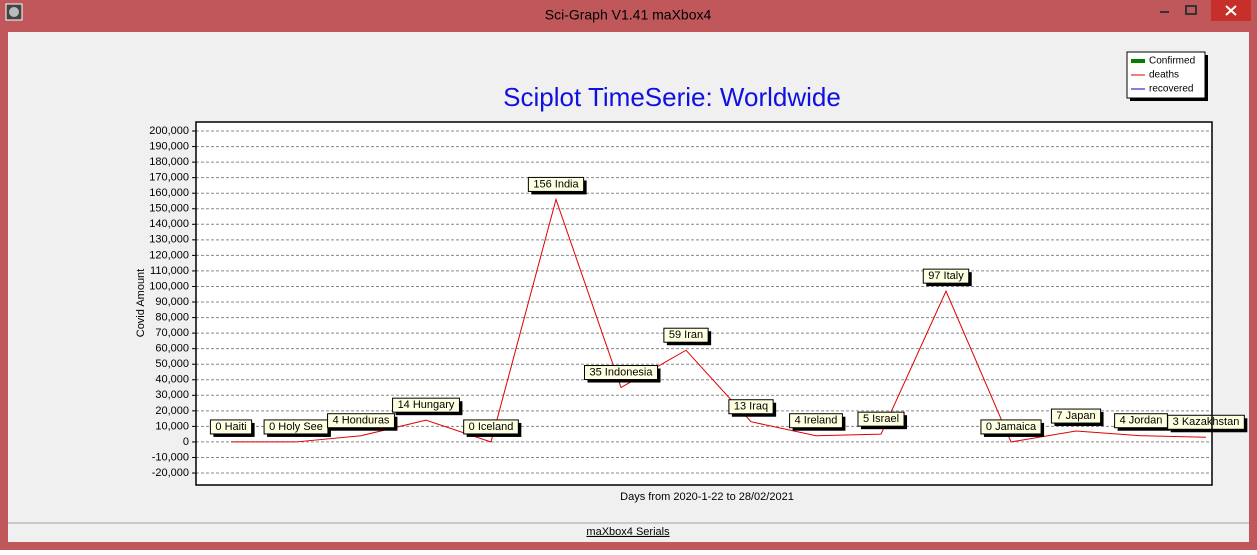 The height and width of the screenshot is (555, 1257). I want to click on value-label-text: 0 Iceland, so click(491, 427).